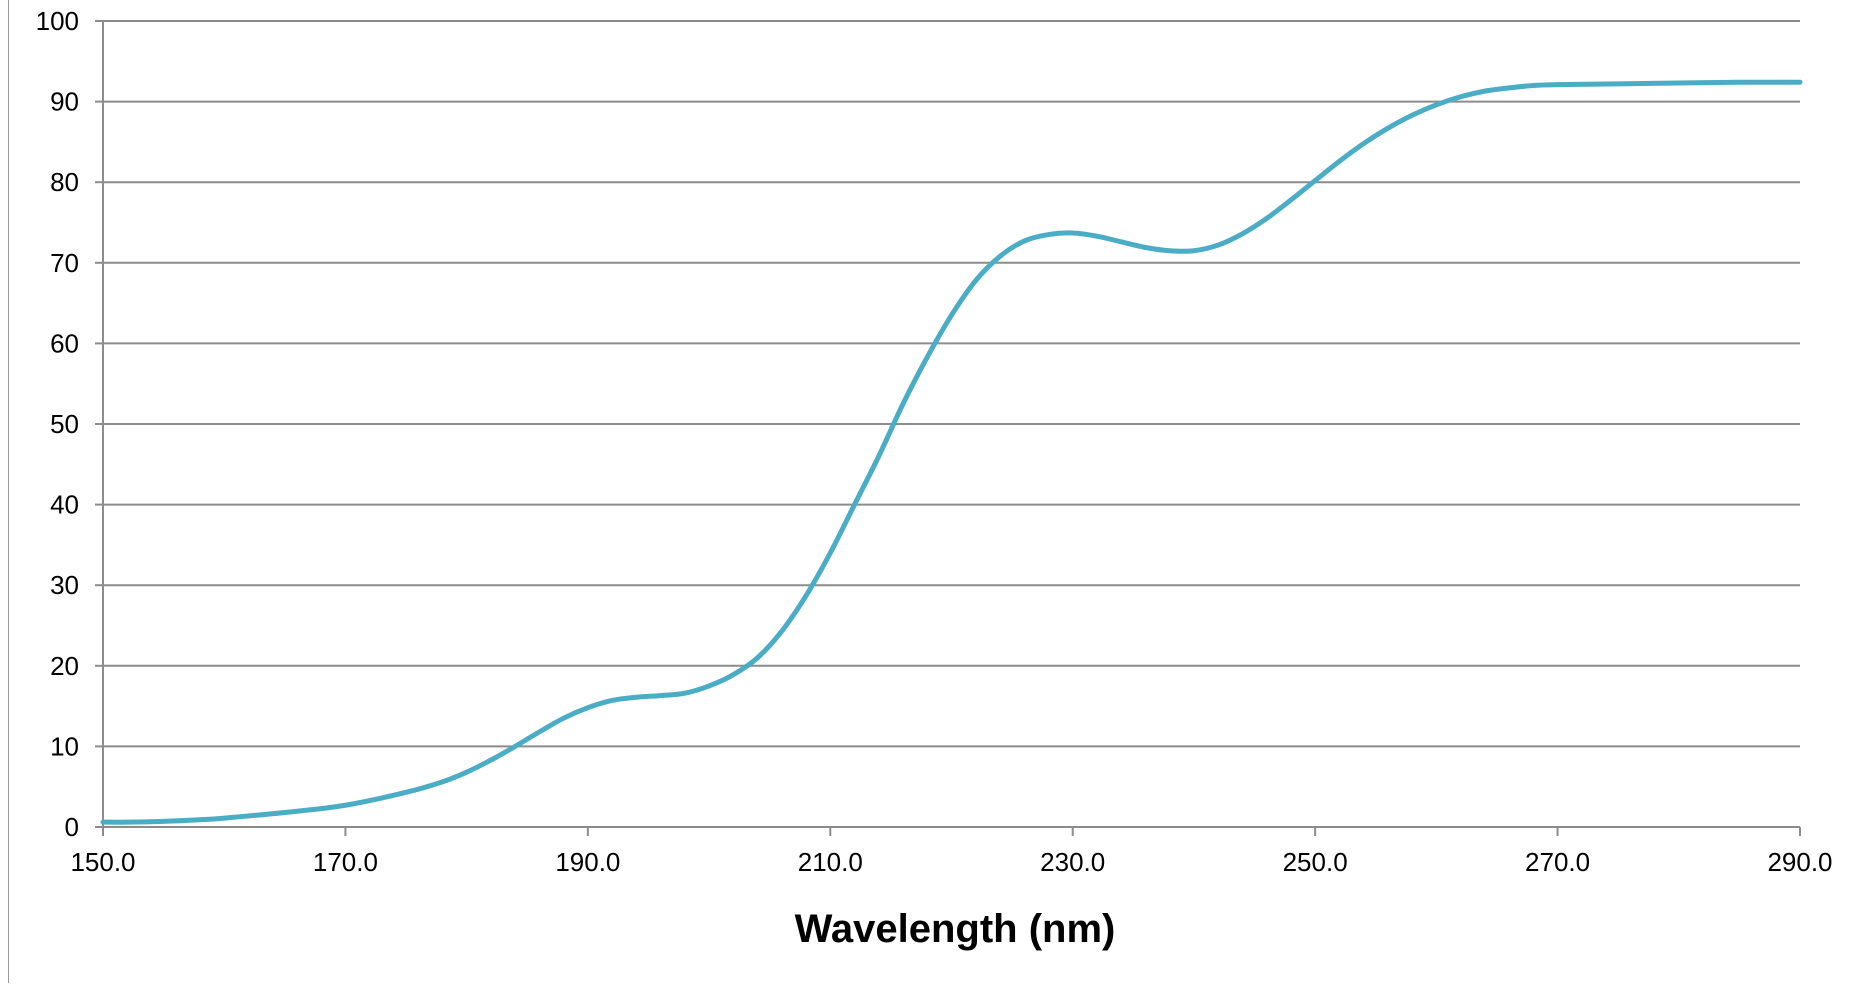  I want to click on y-tick-label: 50, so click(64, 424).